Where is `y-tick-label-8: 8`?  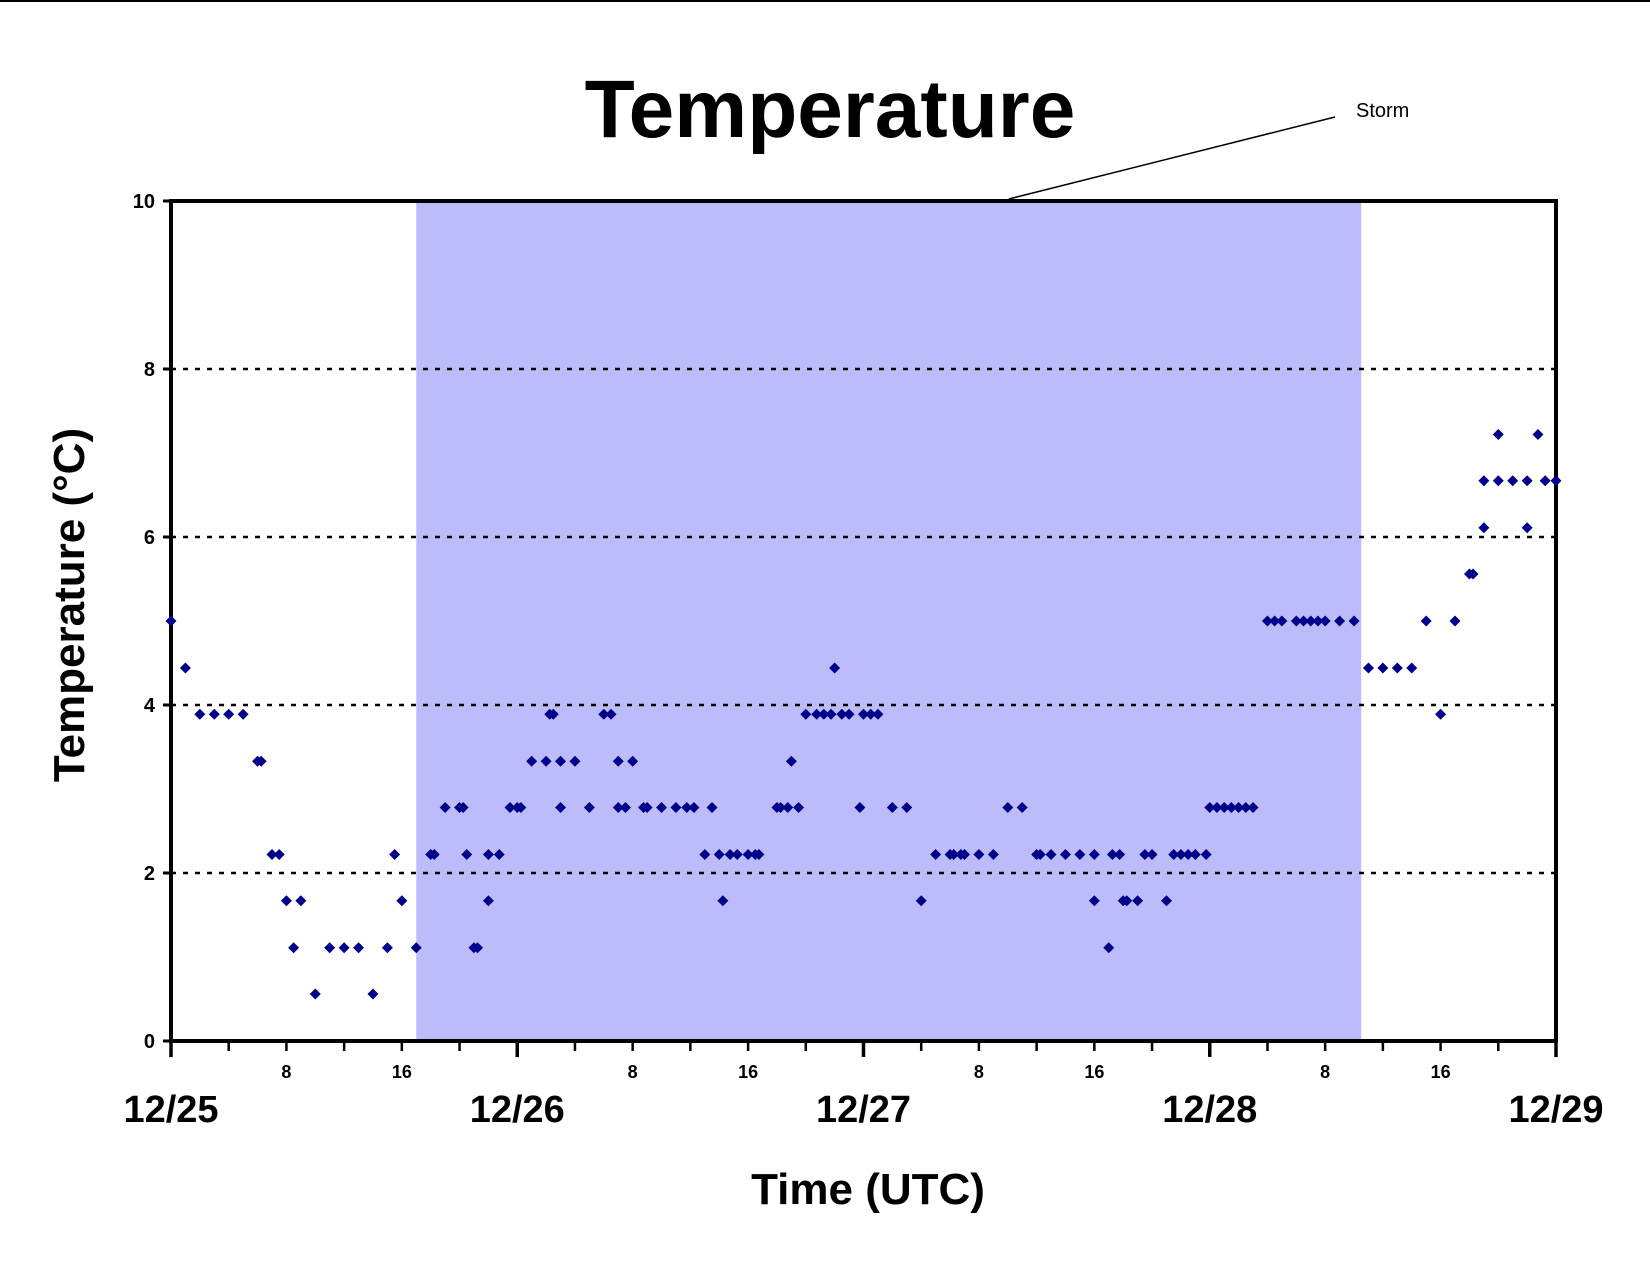
y-tick-label-8: 8 is located at coordinates (149, 370).